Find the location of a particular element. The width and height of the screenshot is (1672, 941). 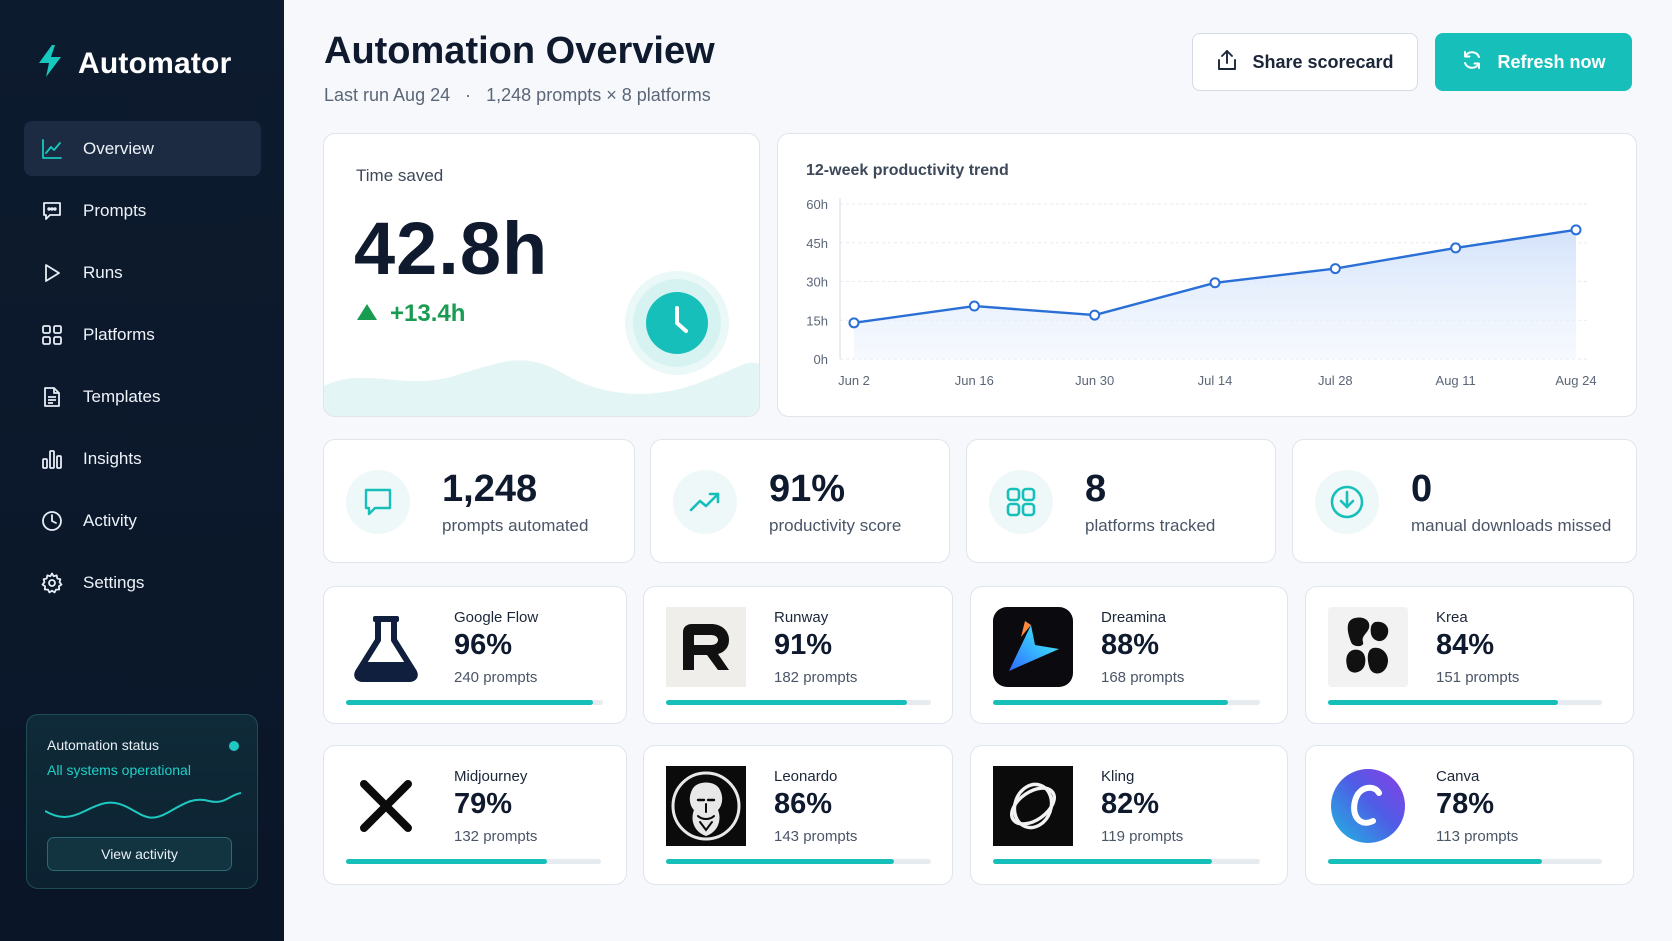

sidebar-item-label: Insights is located at coordinates (112, 458).